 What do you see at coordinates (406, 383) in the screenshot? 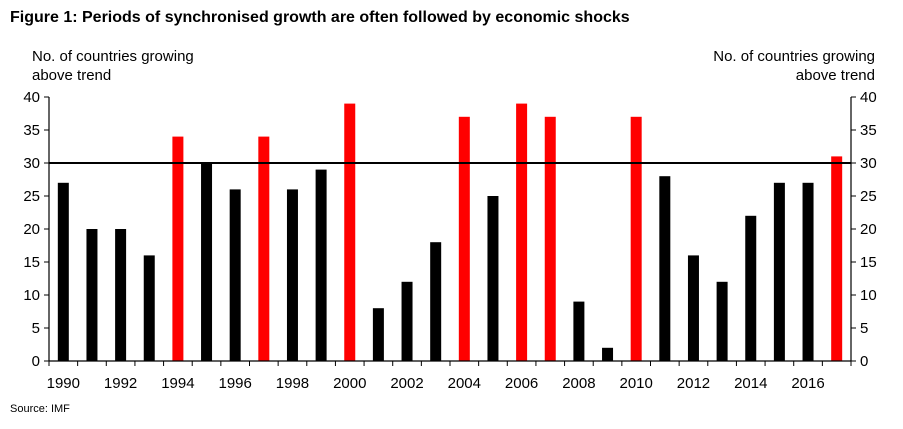
I see `x-tick-label-2002: 2002` at bounding box center [406, 383].